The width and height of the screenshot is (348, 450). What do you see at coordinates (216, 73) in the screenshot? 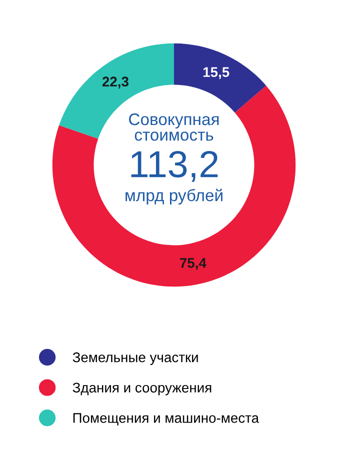
I see `data-label: 15,5` at bounding box center [216, 73].